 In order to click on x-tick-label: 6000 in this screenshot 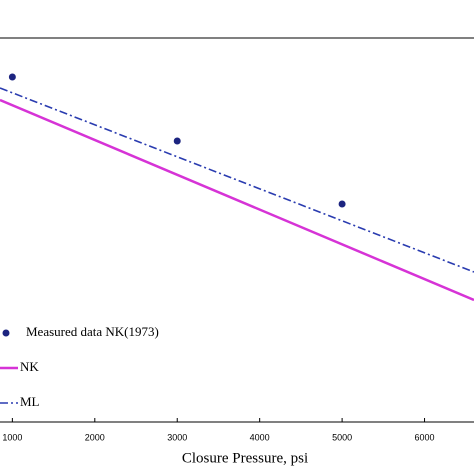, I will do `click(425, 437)`.